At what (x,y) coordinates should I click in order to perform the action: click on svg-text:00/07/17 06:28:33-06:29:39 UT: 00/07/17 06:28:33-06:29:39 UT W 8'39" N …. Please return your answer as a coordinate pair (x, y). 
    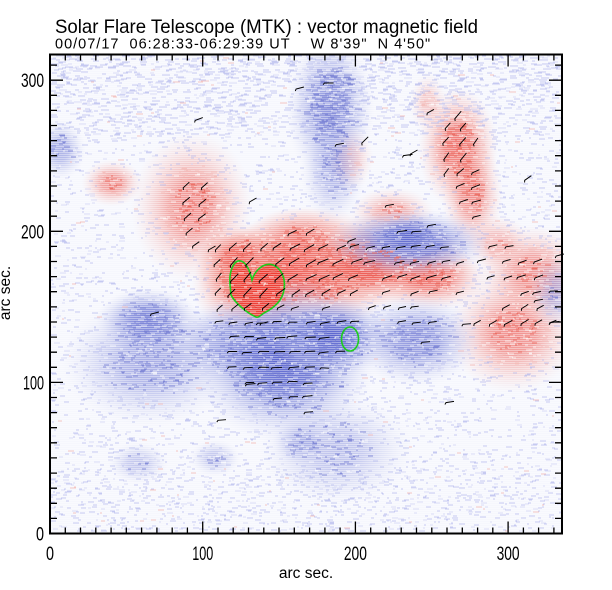
    Looking at the image, I should click on (243, 45).